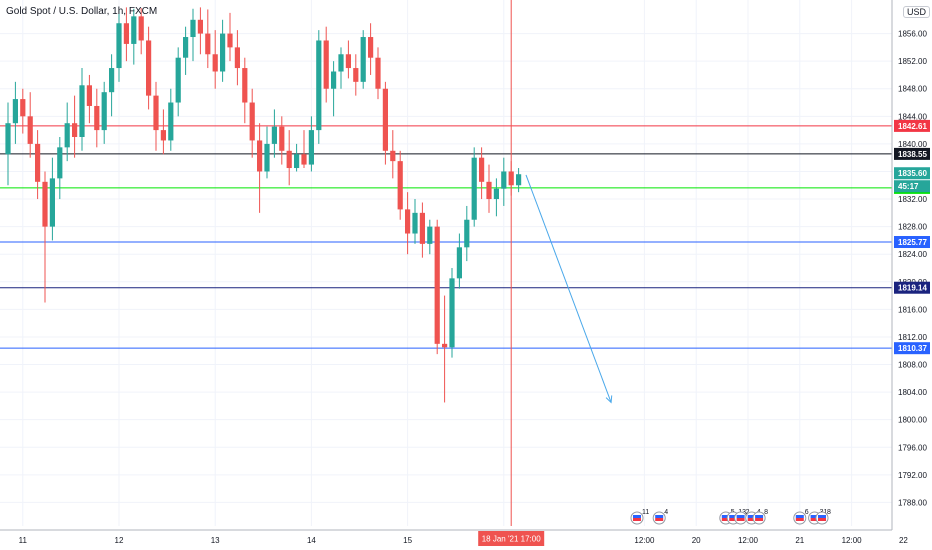  I want to click on event-count: 4, so click(666, 512).